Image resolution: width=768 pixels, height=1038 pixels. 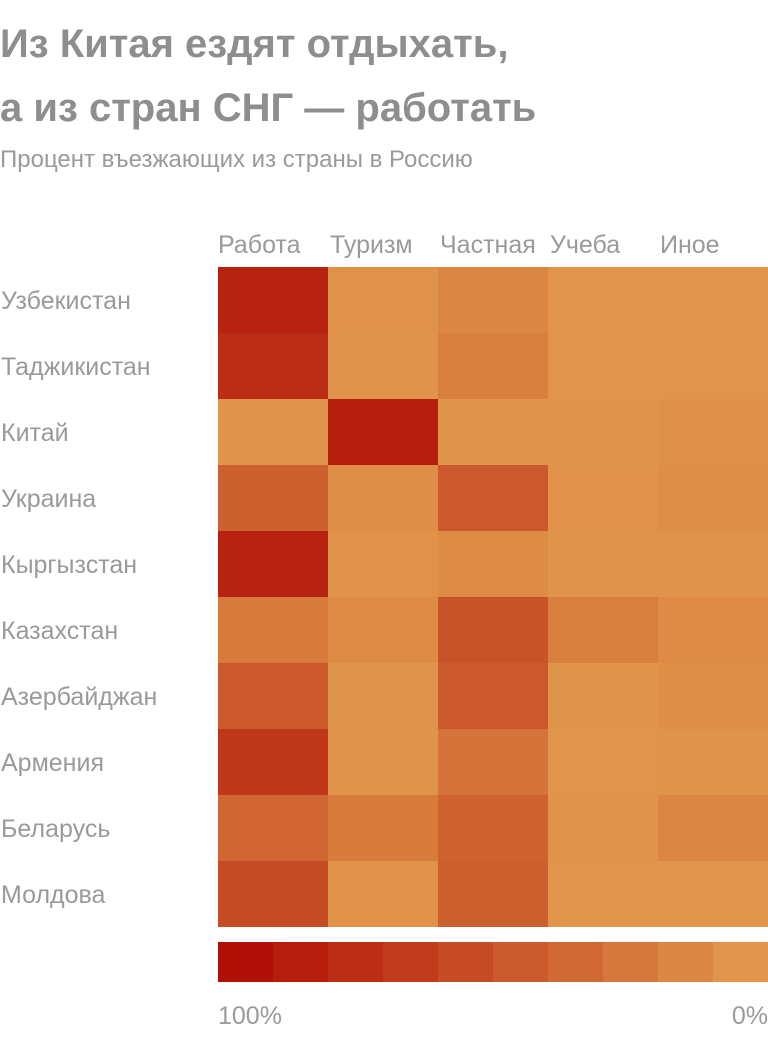 What do you see at coordinates (713, 300) in the screenshot?
I see `heatmap-cell: Узбекистан — Иное: 1%` at bounding box center [713, 300].